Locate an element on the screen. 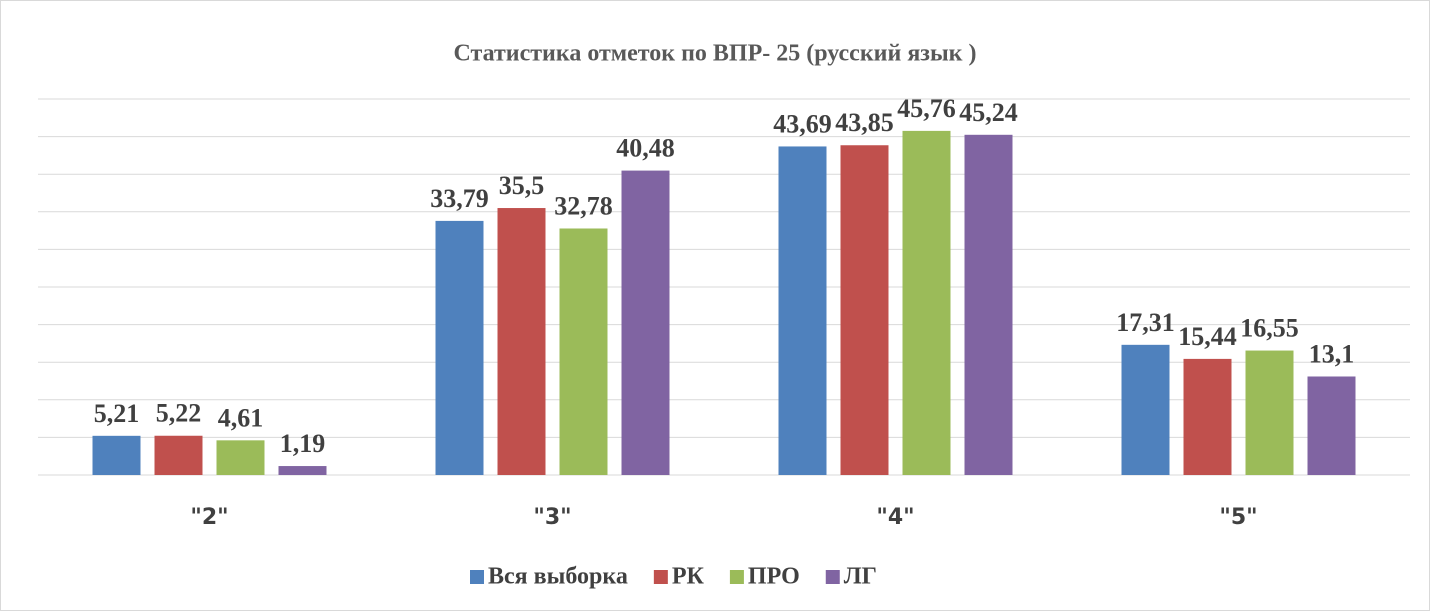 The image size is (1431, 612). x-tick-label: "5" is located at coordinates (1238, 517).